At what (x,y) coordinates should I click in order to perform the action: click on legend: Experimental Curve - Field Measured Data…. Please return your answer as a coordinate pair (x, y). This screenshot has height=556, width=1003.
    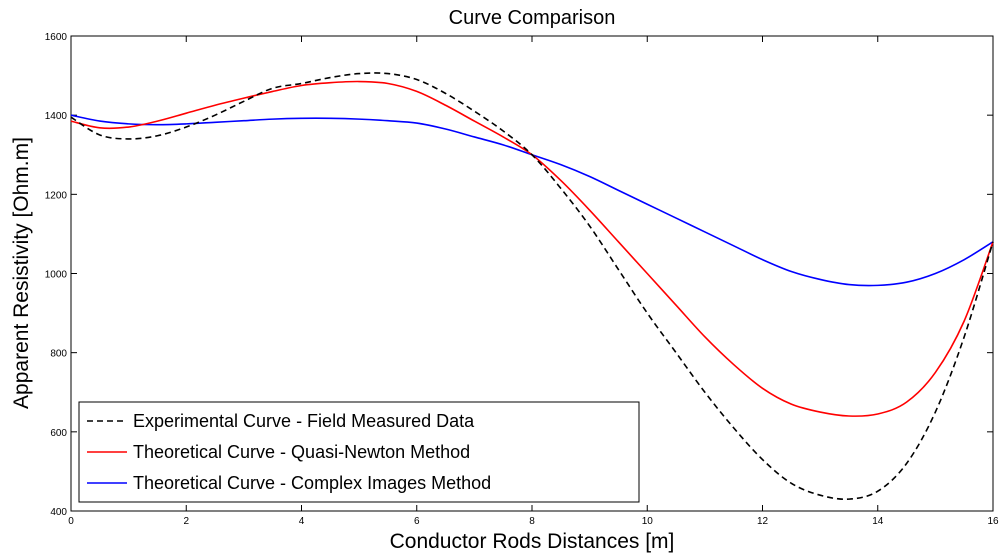
    Looking at the image, I should click on (359, 452).